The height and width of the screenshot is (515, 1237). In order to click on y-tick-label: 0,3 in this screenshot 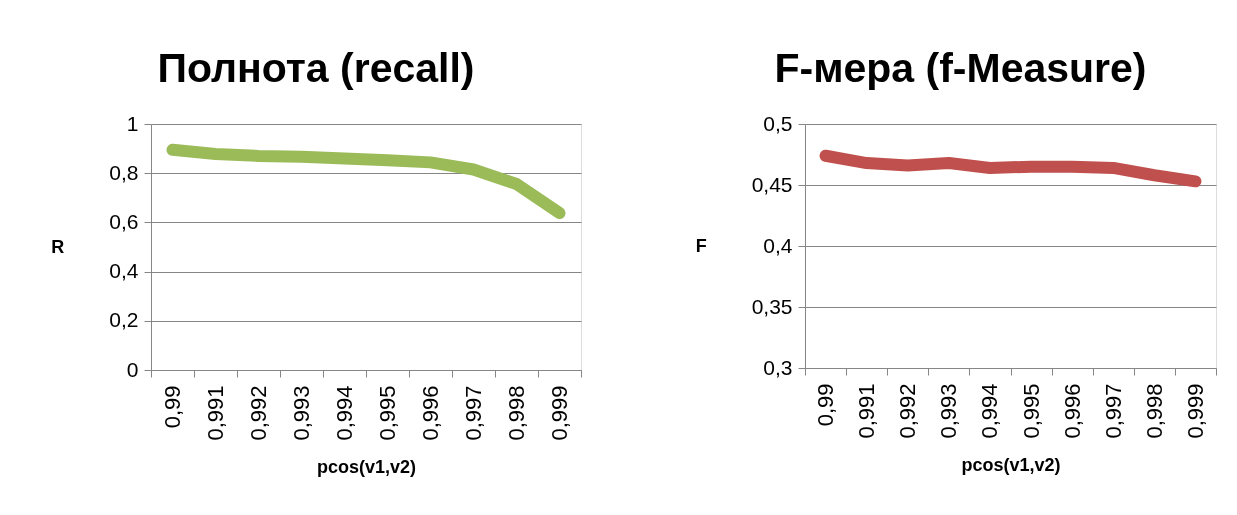, I will do `click(778, 367)`.